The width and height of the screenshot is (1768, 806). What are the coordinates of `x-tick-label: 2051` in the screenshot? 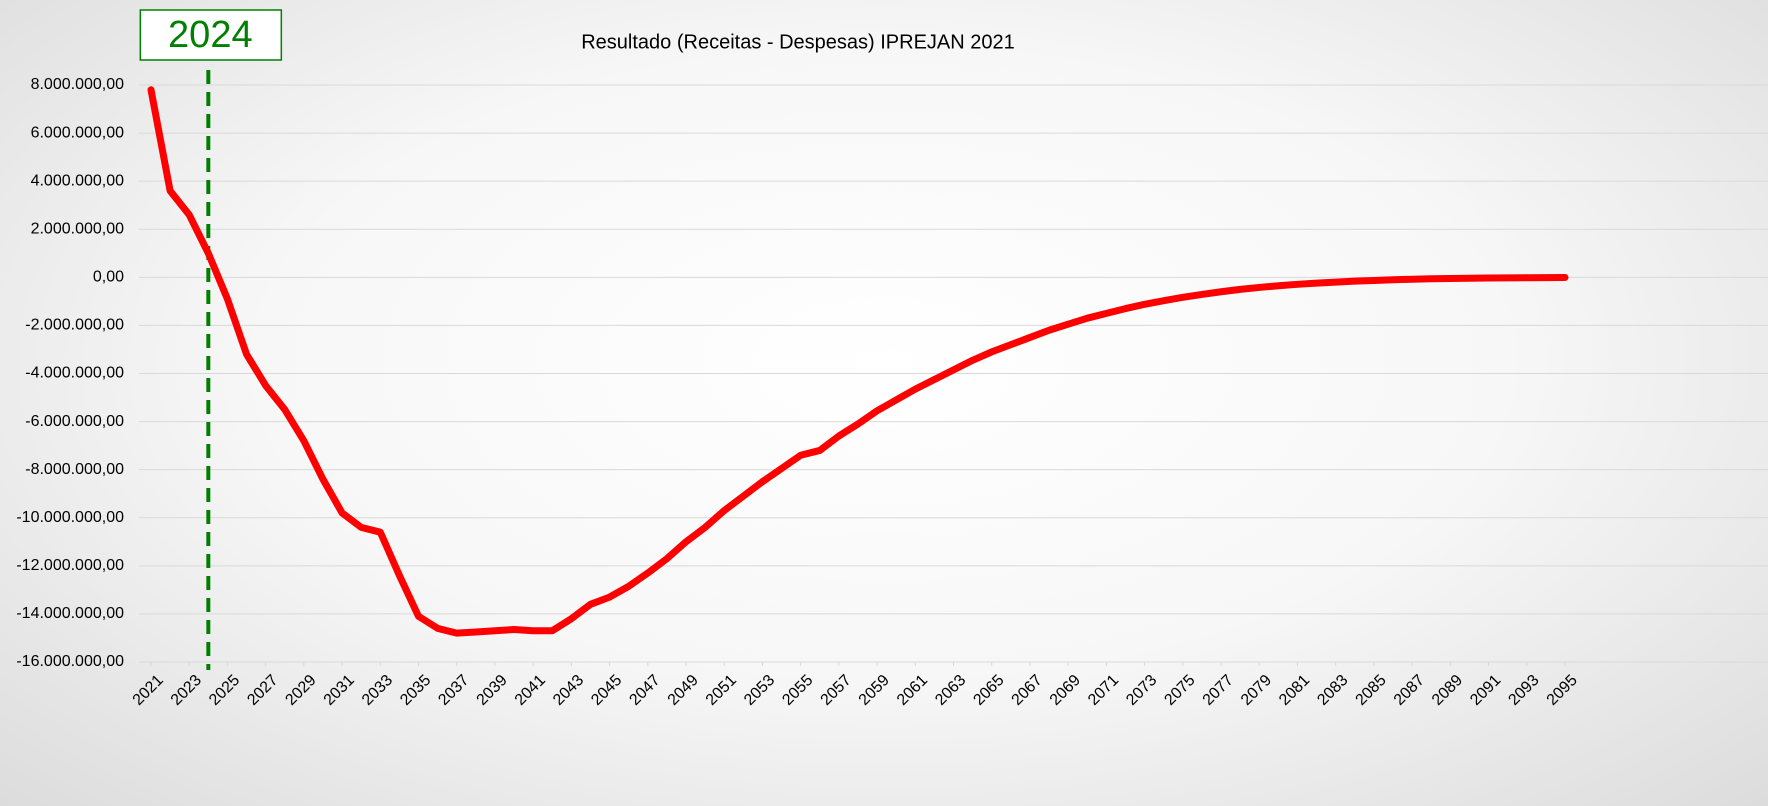 It's located at (721, 690).